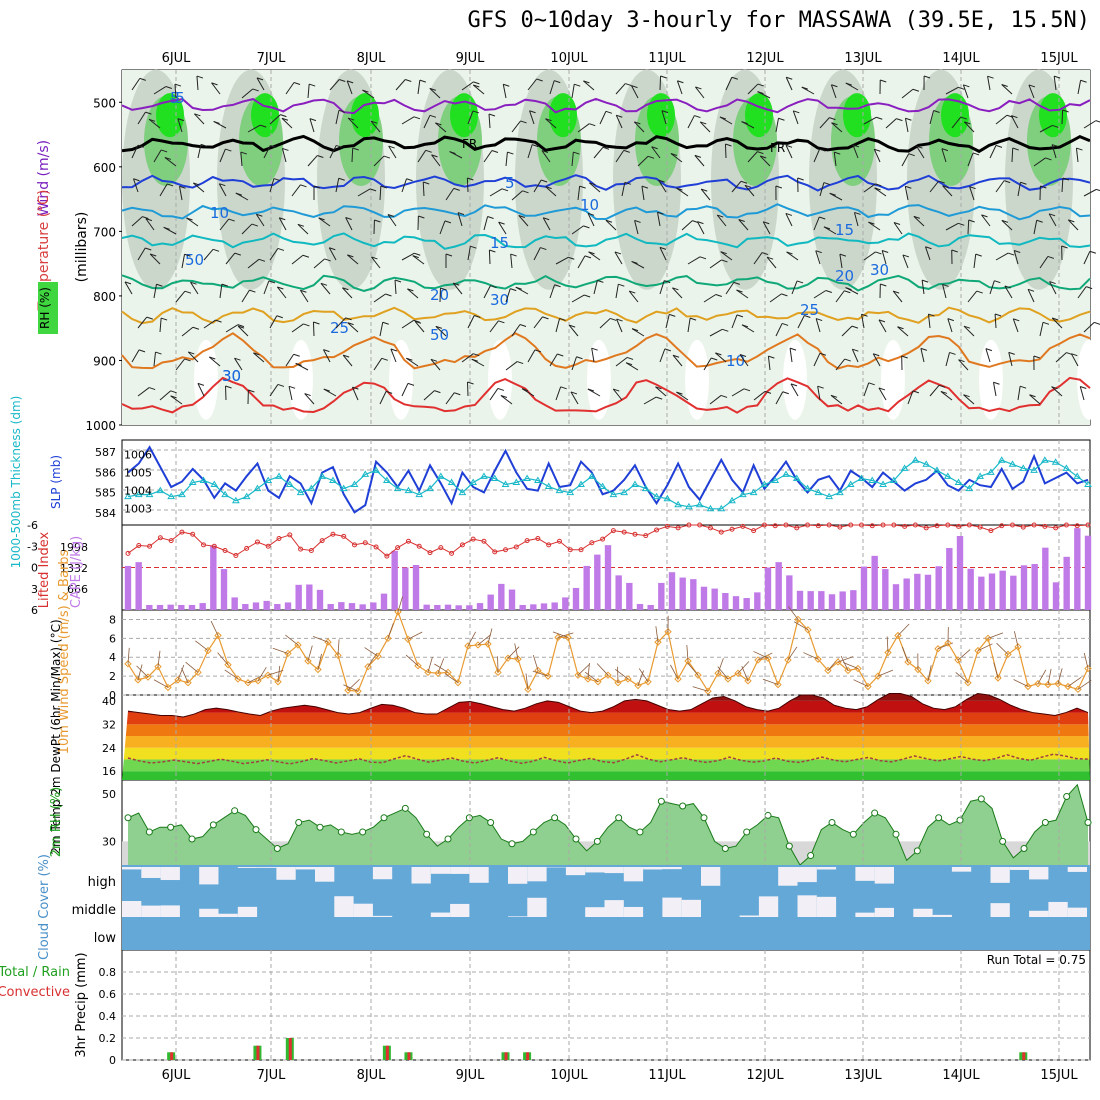  What do you see at coordinates (809, 310) in the screenshot?
I see `contour-label: 25` at bounding box center [809, 310].